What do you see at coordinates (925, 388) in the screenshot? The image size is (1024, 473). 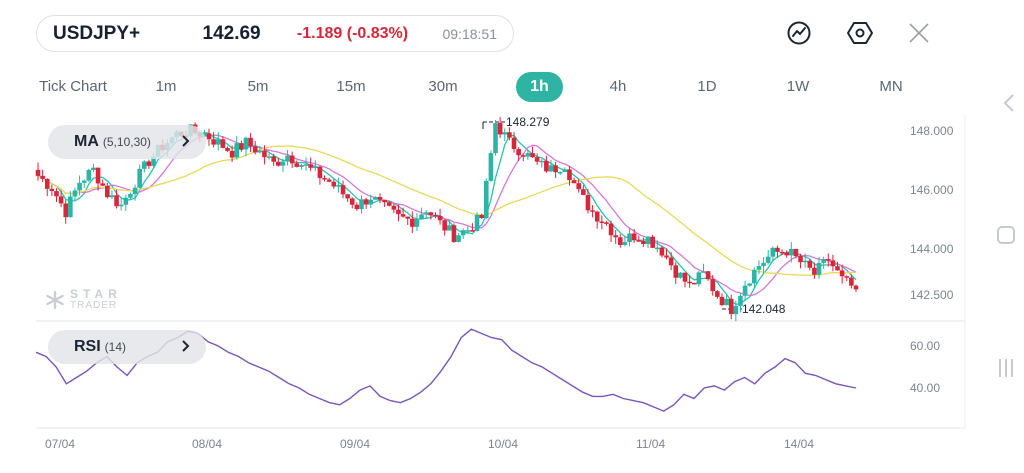 I see `rsi-tick-label: 40.00` at bounding box center [925, 388].